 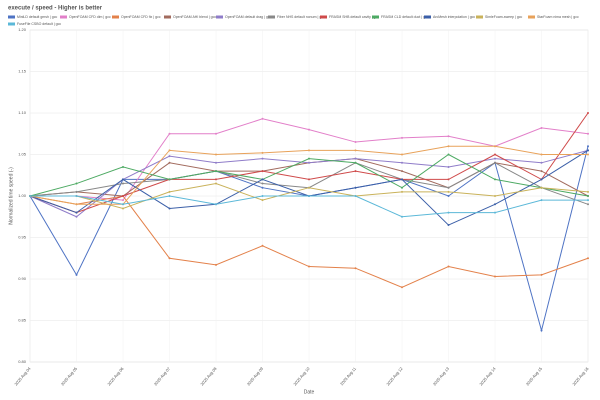 I want to click on legend-label: SimleFoam-sweep | gcc, so click(x=504, y=17).